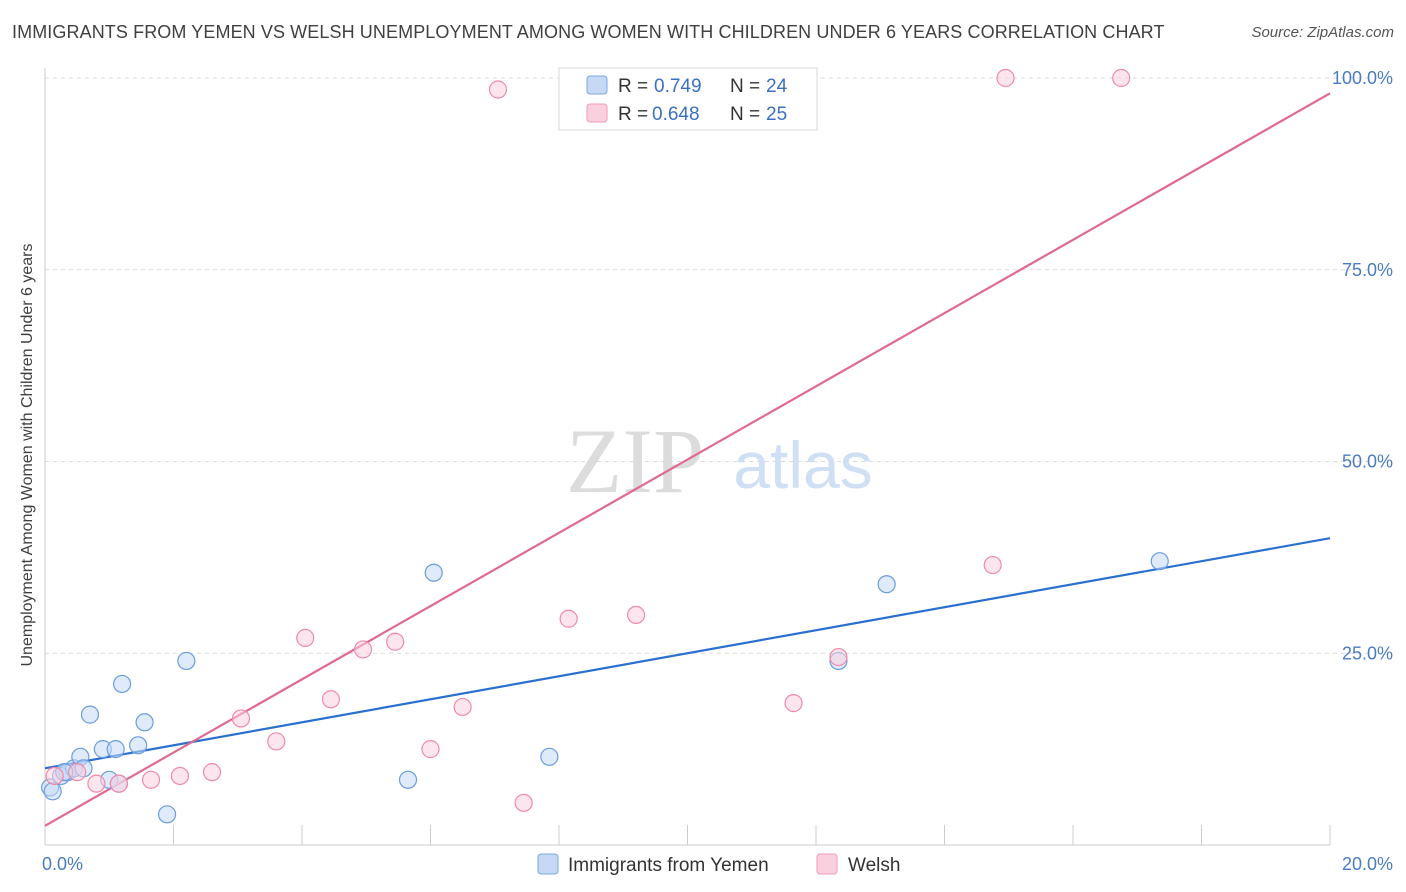 This screenshot has height=892, width=1406. What do you see at coordinates (633, 86) in the screenshot?
I see `legend-yemen-r-label: R =` at bounding box center [633, 86].